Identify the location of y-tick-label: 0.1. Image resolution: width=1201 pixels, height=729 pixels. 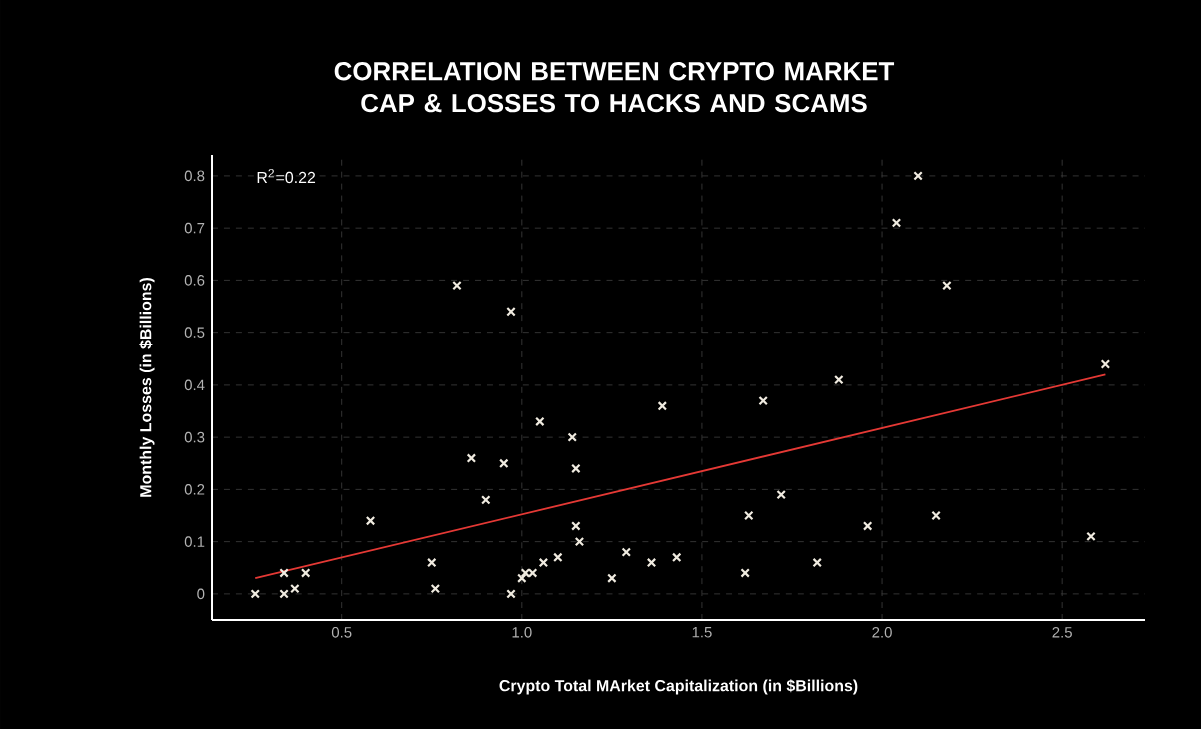
(194, 541).